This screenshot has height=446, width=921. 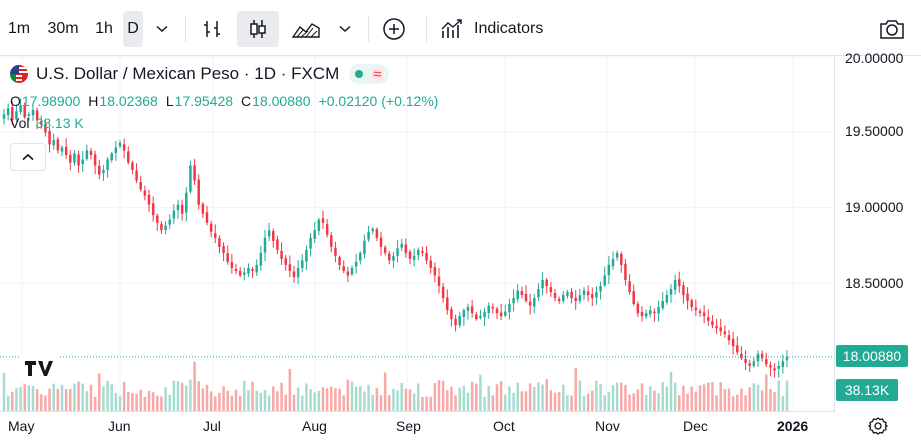 What do you see at coordinates (19, 29) in the screenshot?
I see `interval-1m-button: 1m` at bounding box center [19, 29].